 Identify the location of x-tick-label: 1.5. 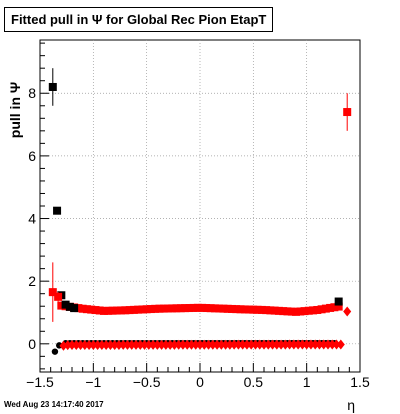
(360, 382).